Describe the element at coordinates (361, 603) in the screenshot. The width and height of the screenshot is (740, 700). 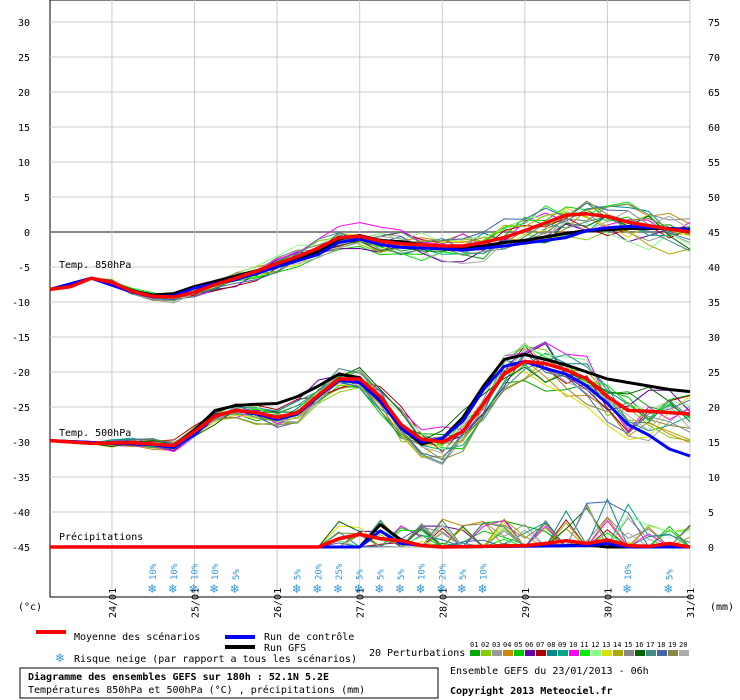
I see `x-tick-label: 27/01` at that location.